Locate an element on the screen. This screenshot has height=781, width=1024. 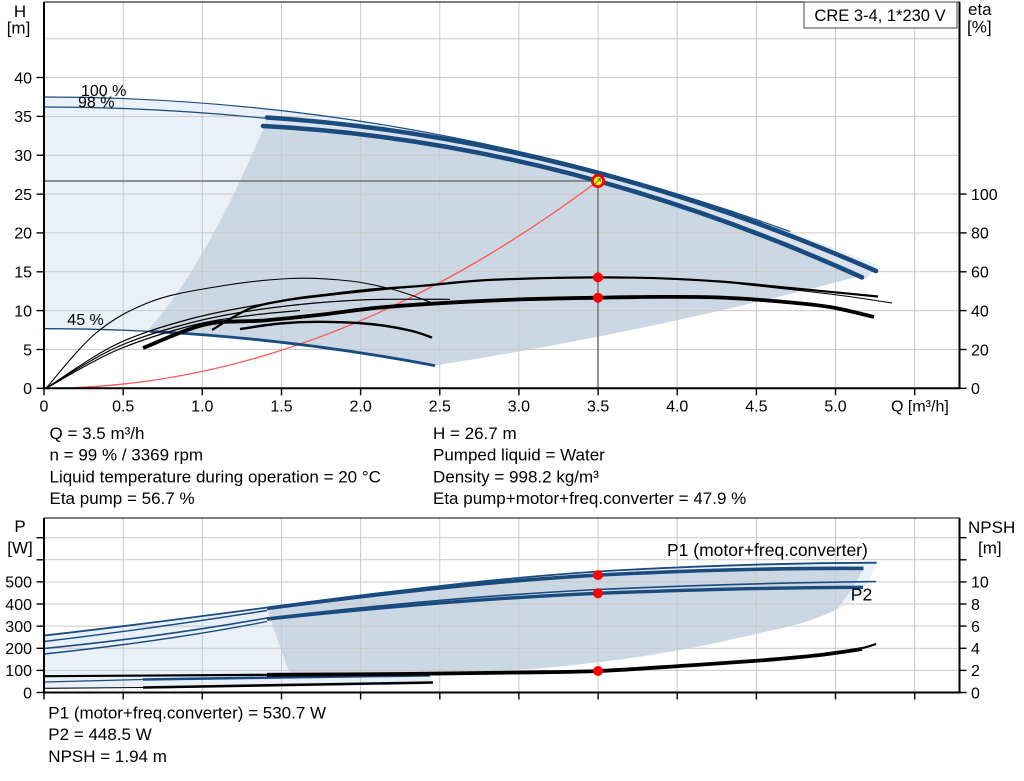
svg-text: [W] is located at coordinates (20, 548).